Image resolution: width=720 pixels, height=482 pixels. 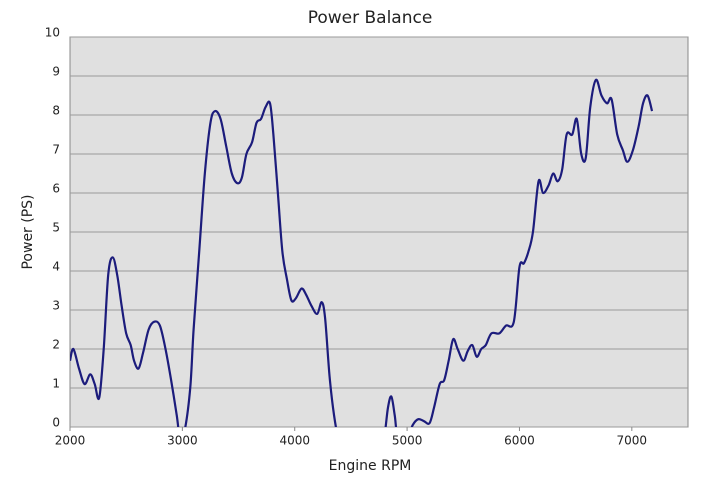 What do you see at coordinates (56, 189) in the screenshot?
I see `y-tick-label: 6` at bounding box center [56, 189].